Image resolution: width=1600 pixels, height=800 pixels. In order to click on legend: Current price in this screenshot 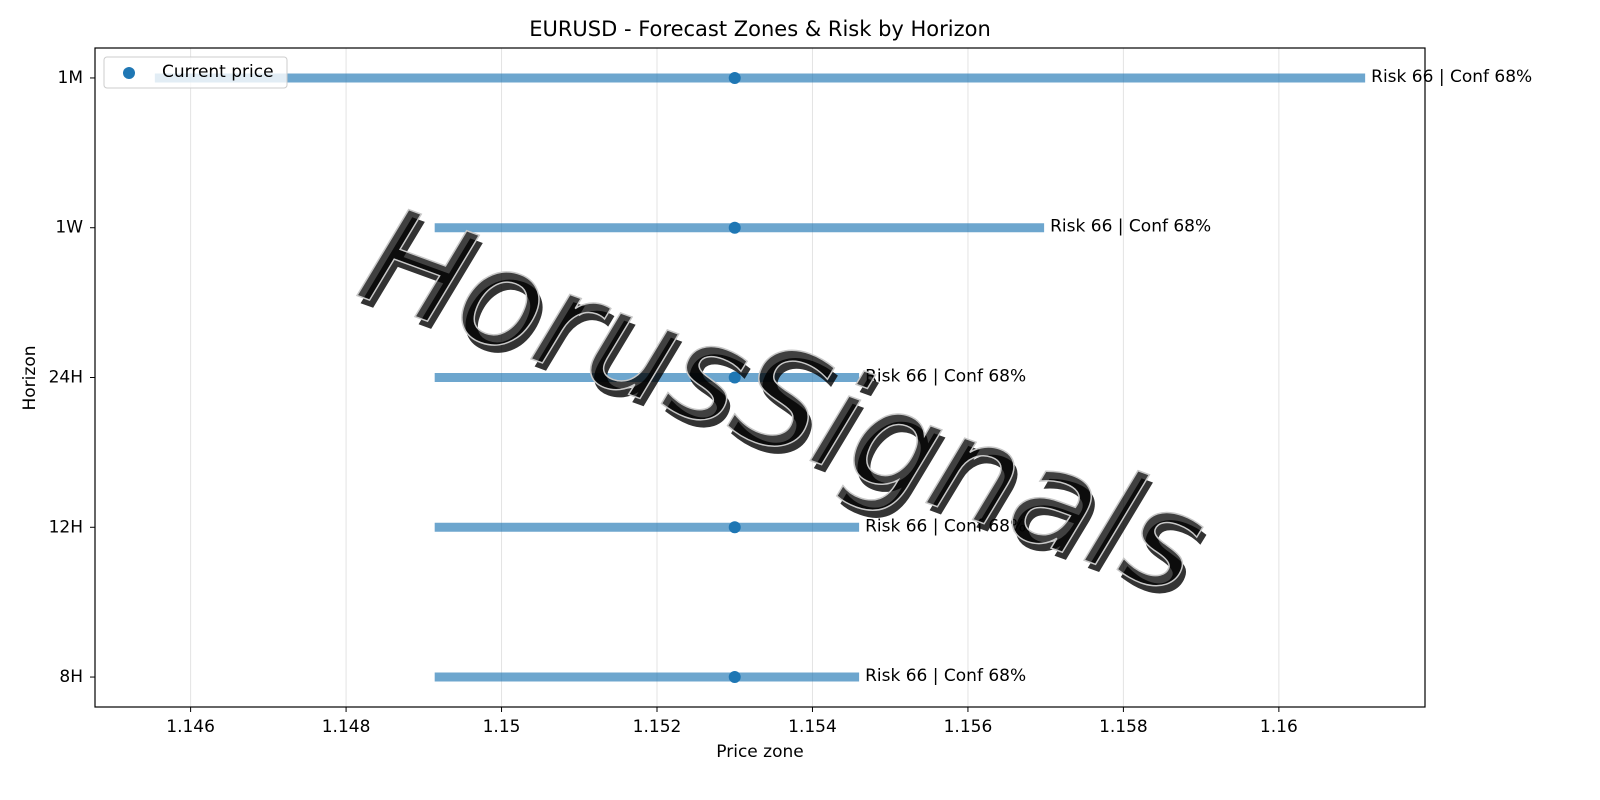, I will do `click(195, 72)`.